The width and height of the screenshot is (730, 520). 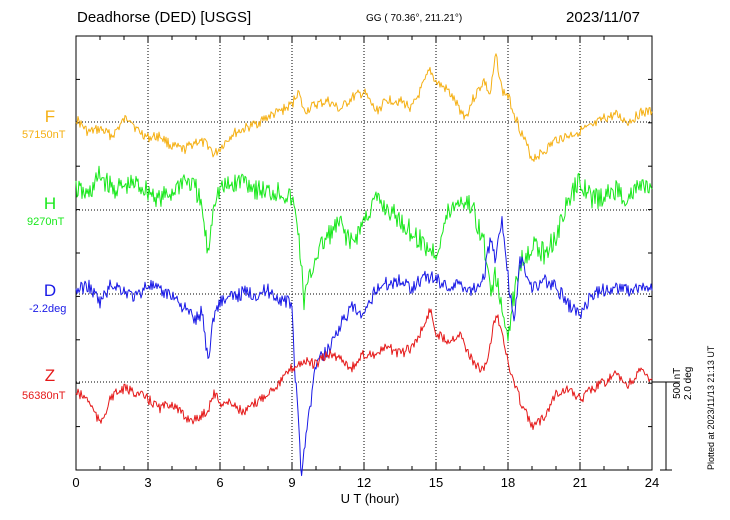 I want to click on x-tick-label: 0, so click(x=76, y=482).